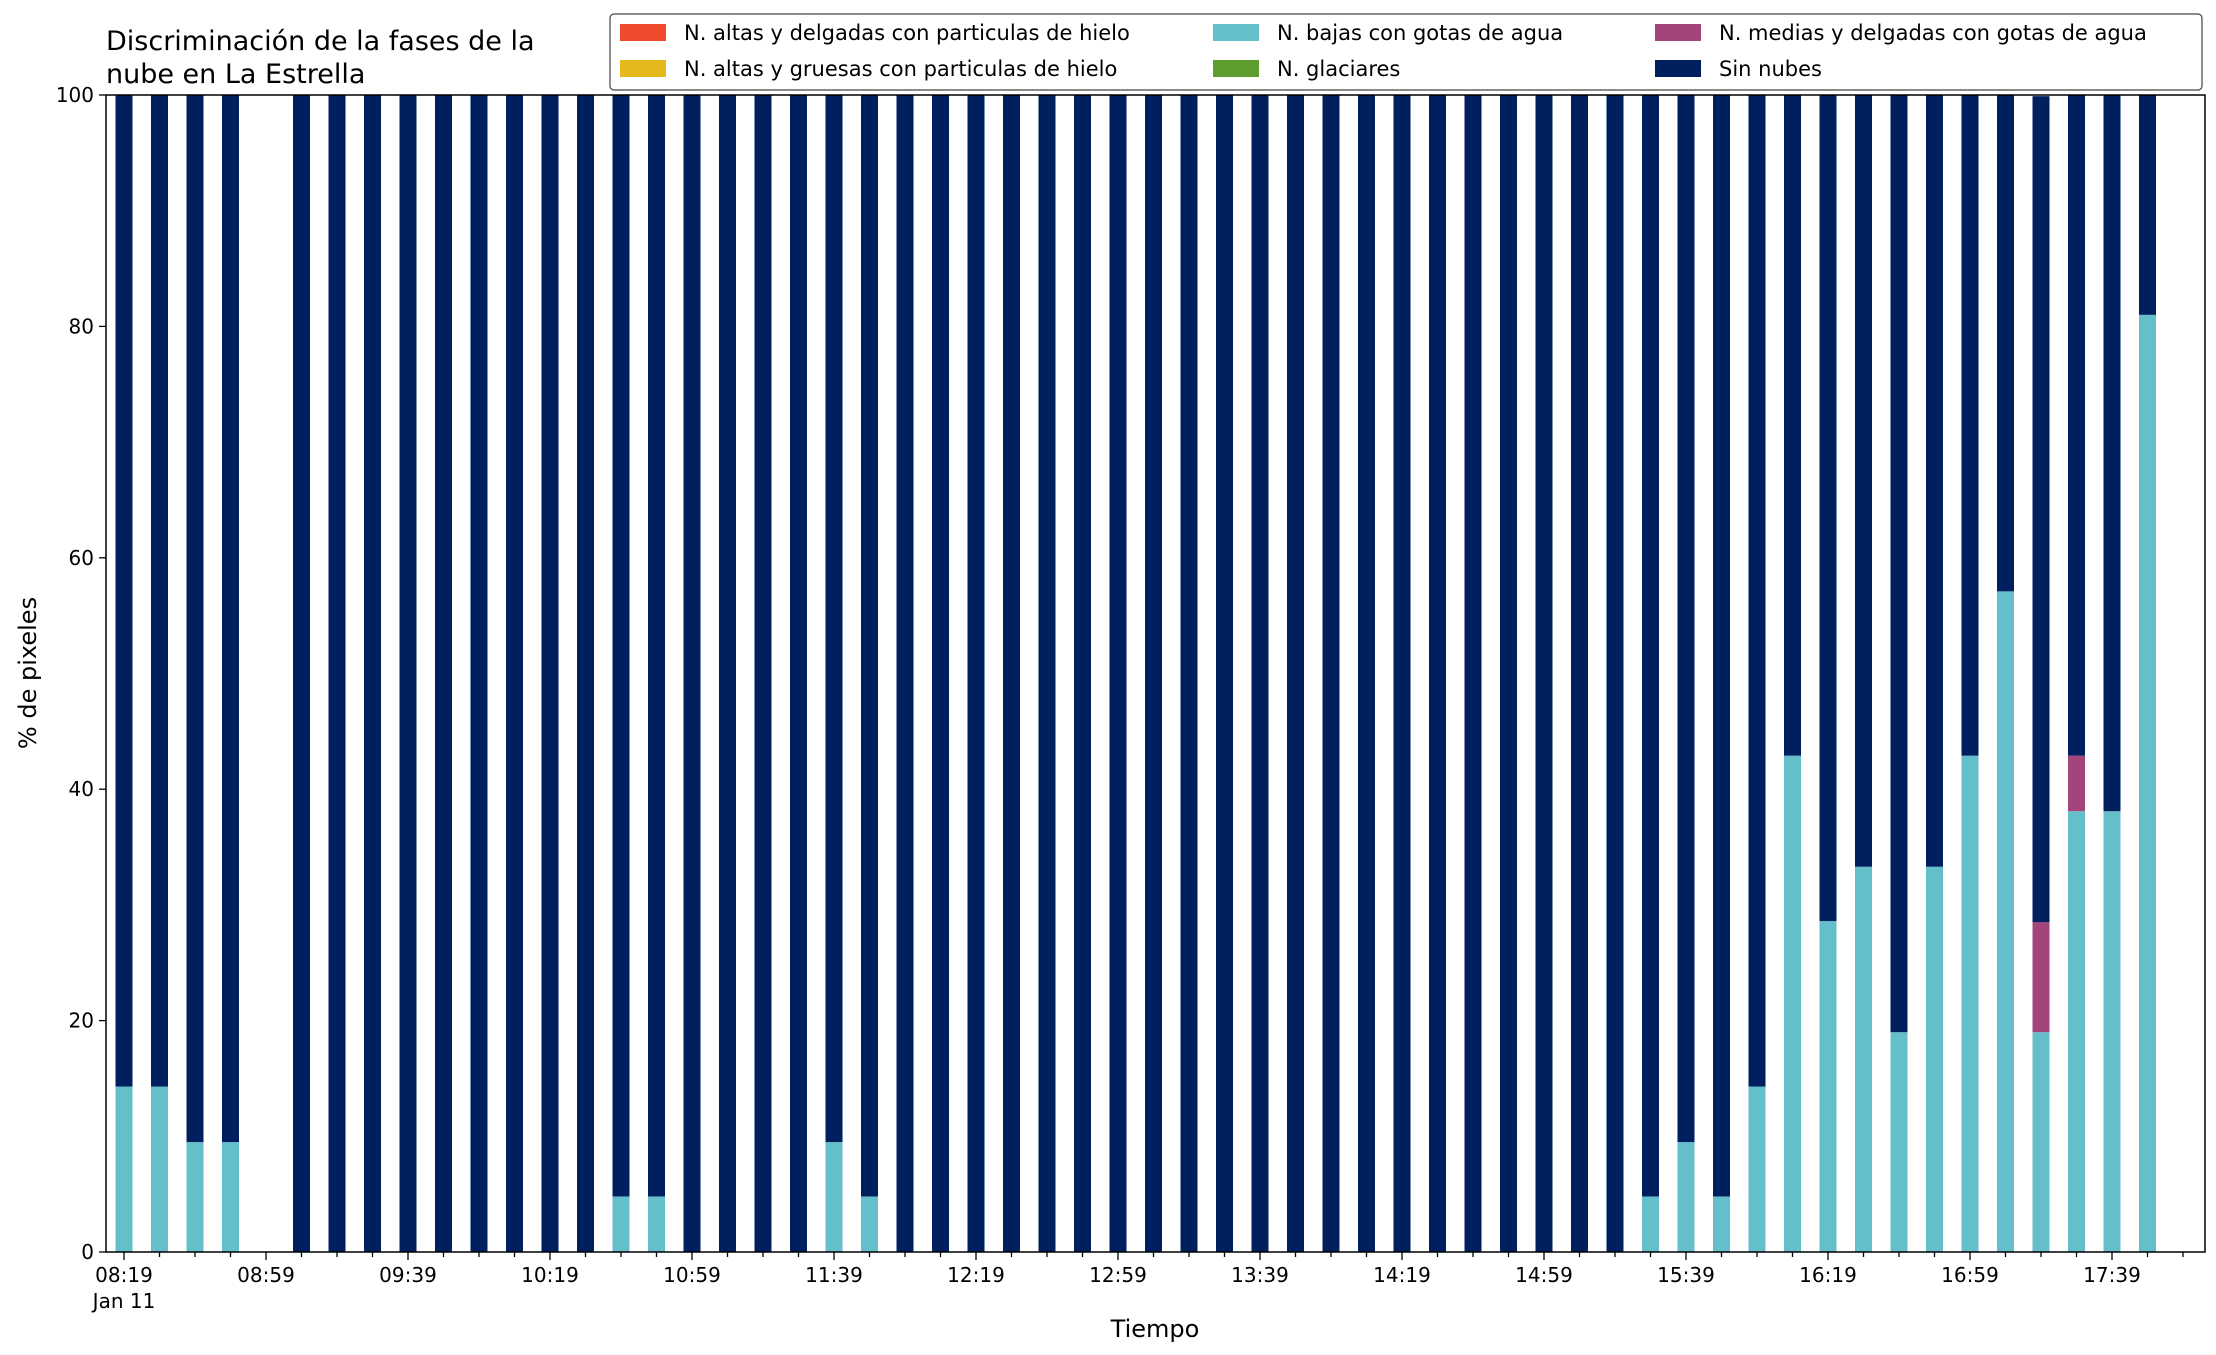  What do you see at coordinates (1402, 1275) in the screenshot?
I see `x-tick-label-9: 14:19` at bounding box center [1402, 1275].